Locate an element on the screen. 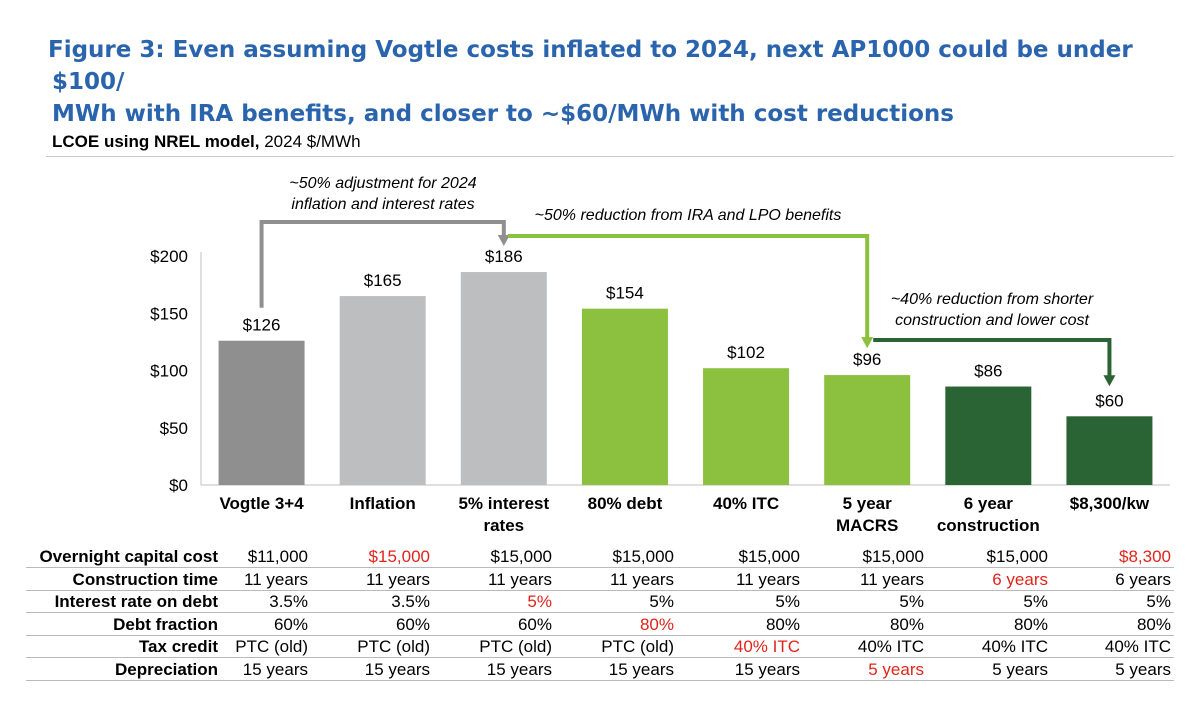 This screenshot has width=1200, height=705. table-row-label: Overnight capital cost is located at coordinates (128, 556).